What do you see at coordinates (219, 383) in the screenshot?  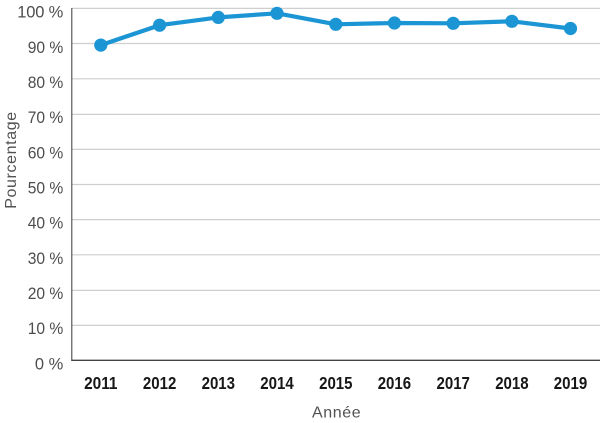 I see `svg-text: 2013` at bounding box center [219, 383].